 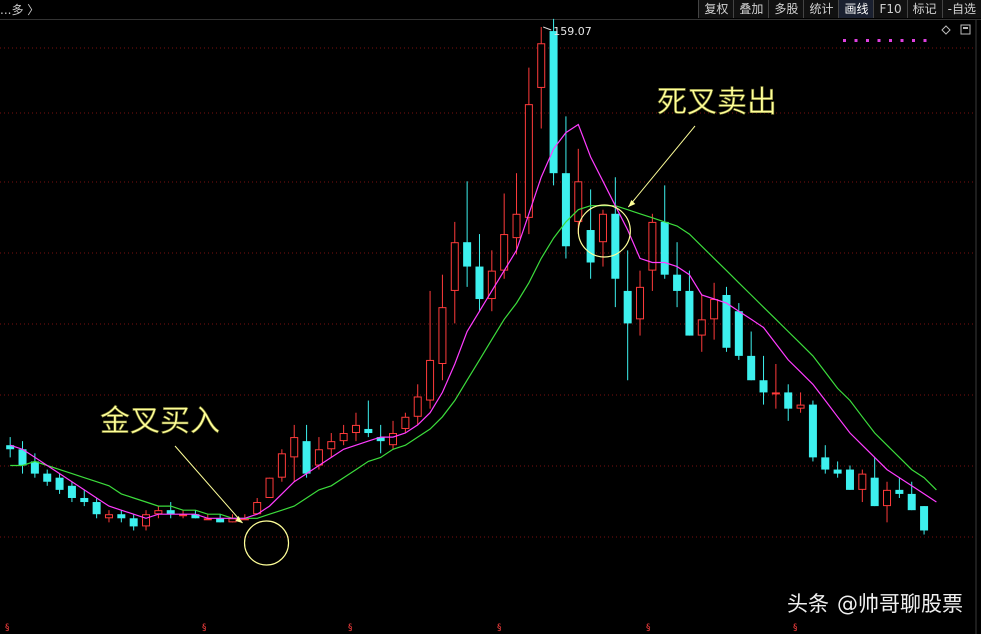 I want to click on window-icon, so click(x=965, y=29).